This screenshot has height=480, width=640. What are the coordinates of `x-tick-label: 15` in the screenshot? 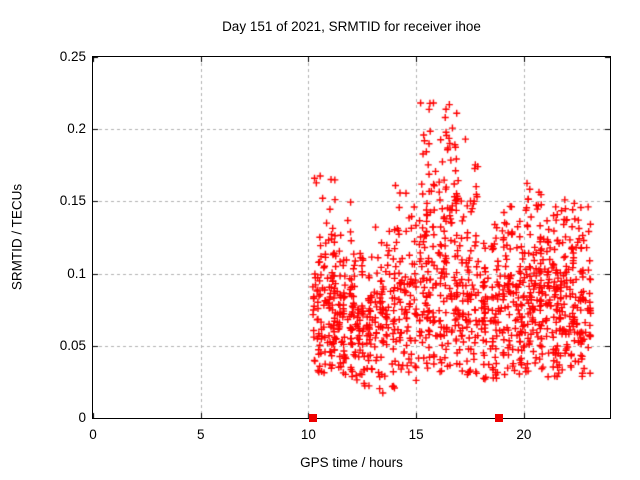 It's located at (416, 434).